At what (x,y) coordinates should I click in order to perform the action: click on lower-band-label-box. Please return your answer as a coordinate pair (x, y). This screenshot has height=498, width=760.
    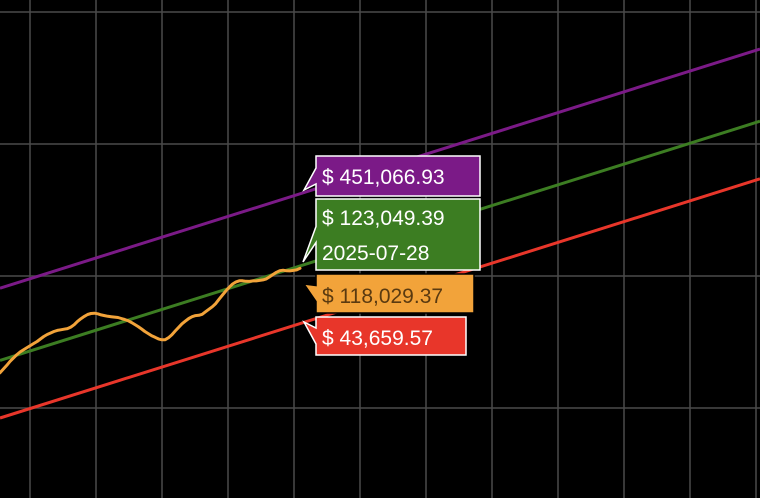
    Looking at the image, I should click on (384, 336).